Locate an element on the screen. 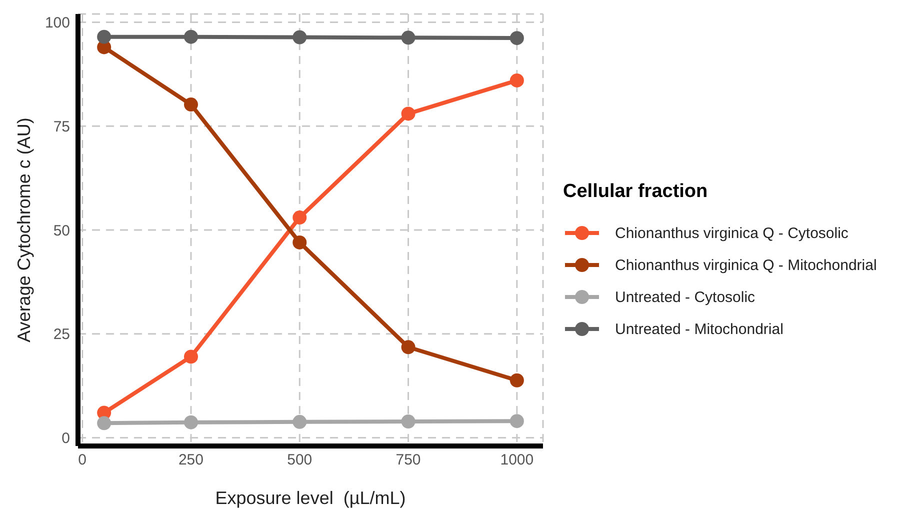 The height and width of the screenshot is (527, 911). x-tick-label: 250 is located at coordinates (191, 460).